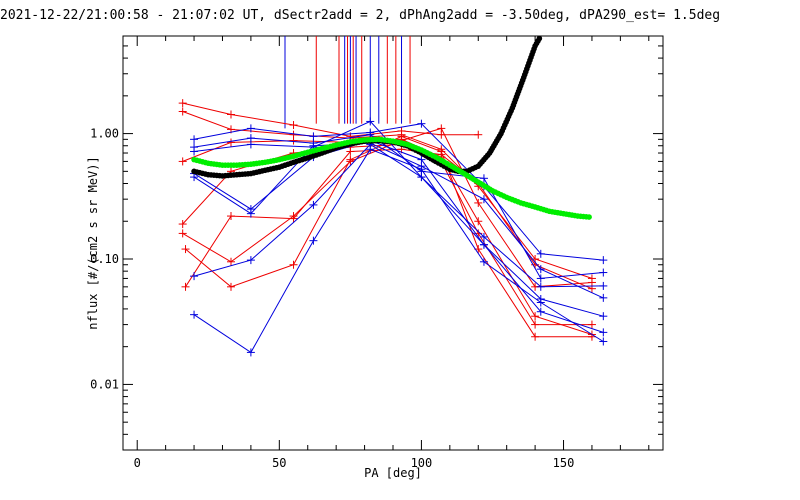  I want to click on x-axis-label: PA [deg], so click(393, 473).